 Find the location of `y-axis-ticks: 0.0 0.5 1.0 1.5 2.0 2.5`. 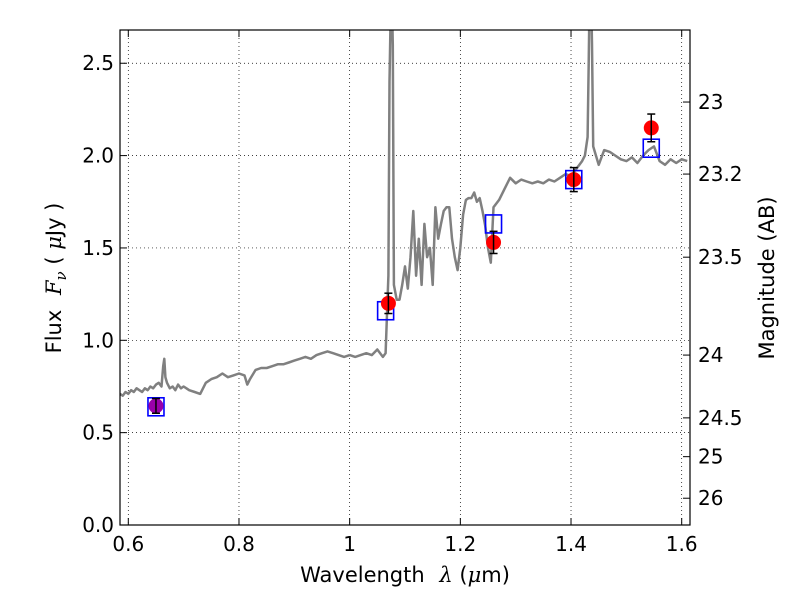

y-axis-ticks: 0.0 0.5 1.0 1.5 2.0 2.5 is located at coordinates (104, 294).